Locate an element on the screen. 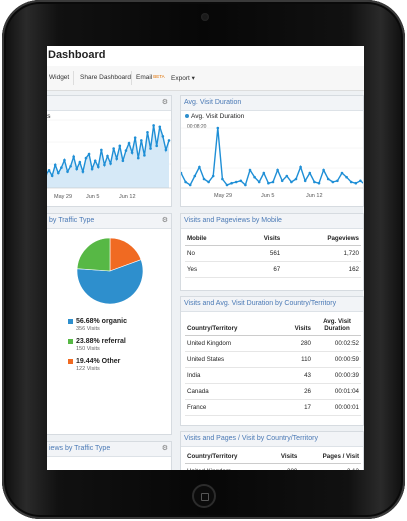 The image size is (407, 521). swatch-referral is located at coordinates (70, 341).